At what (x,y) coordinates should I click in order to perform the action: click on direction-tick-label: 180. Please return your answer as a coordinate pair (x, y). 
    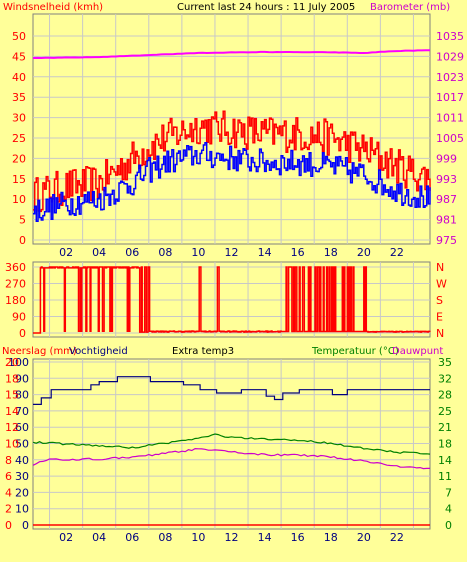
    Looking at the image, I should click on (15, 300).